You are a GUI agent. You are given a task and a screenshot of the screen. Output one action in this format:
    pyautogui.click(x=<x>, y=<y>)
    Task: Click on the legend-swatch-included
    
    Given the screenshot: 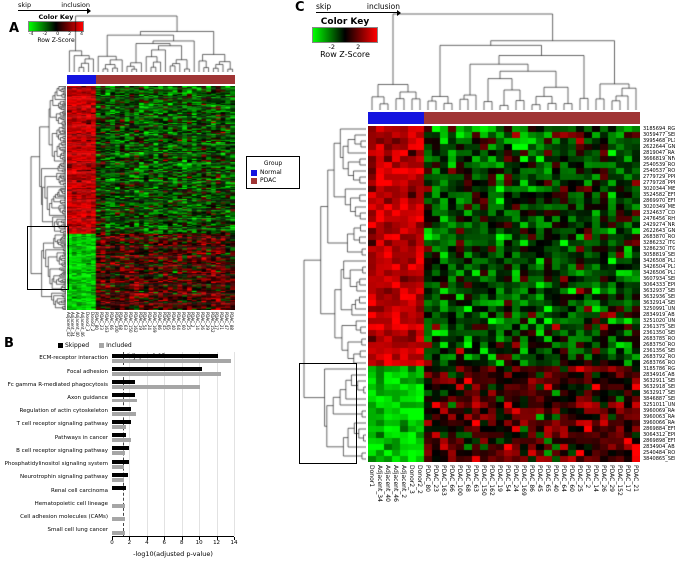 What is the action you would take?
    pyautogui.click(x=102, y=345)
    